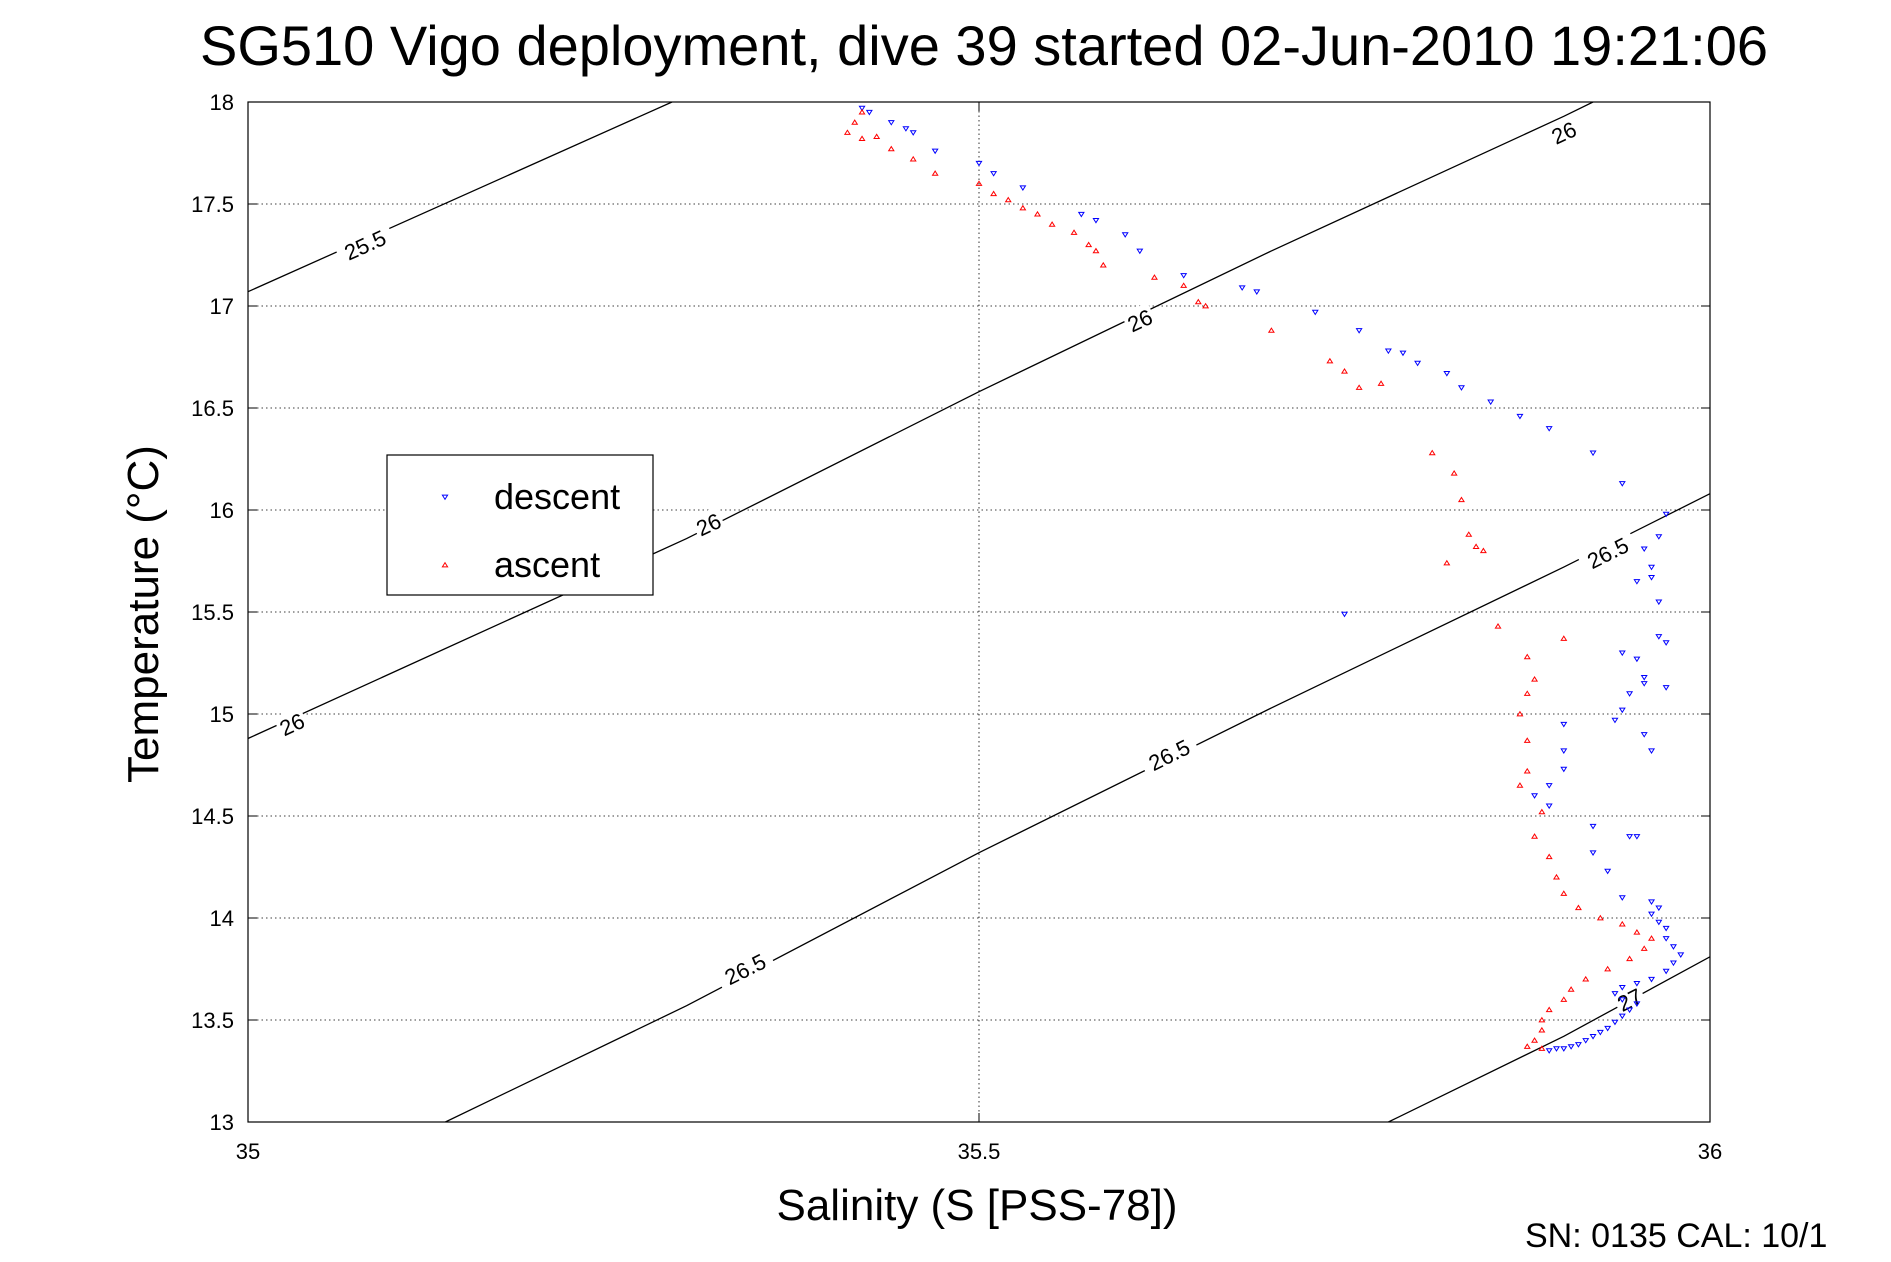 The height and width of the screenshot is (1262, 1891). Describe the element at coordinates (248, 1151) in the screenshot. I see `x-tick-label: 35` at that location.